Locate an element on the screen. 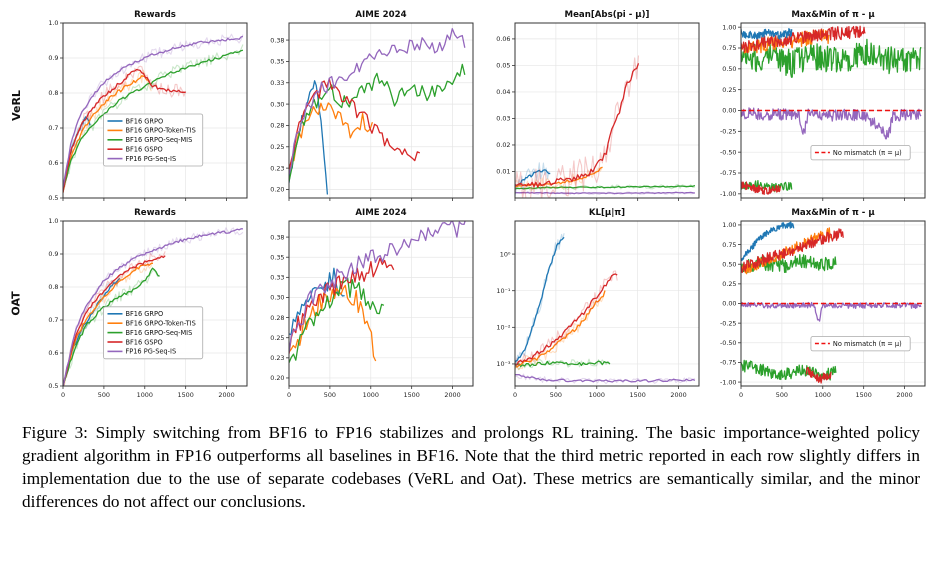 The width and height of the screenshot is (940, 570). svg-text: 0.05 is located at coordinates (503, 66).